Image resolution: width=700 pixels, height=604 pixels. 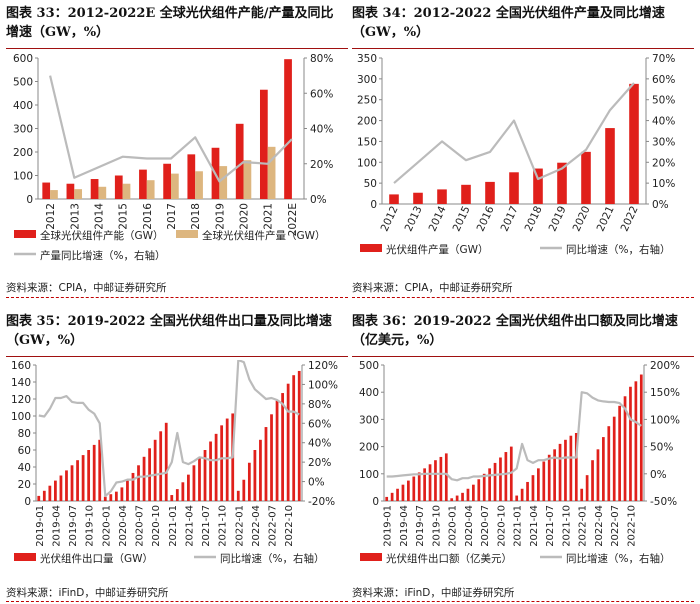 What do you see at coordinates (23, 59) in the screenshot?
I see `y-tick-label: 600` at bounding box center [23, 59].